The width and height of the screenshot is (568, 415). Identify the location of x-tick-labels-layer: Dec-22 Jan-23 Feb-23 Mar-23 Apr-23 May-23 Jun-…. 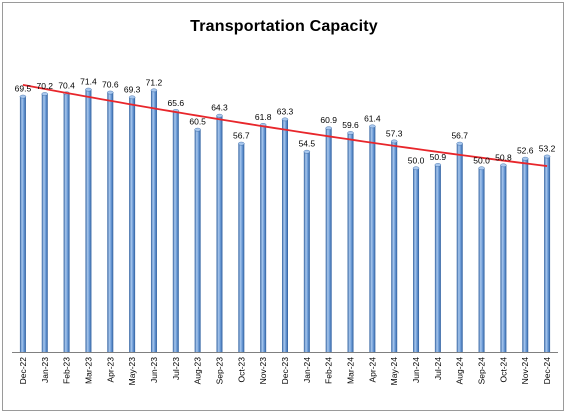
(285, 371).